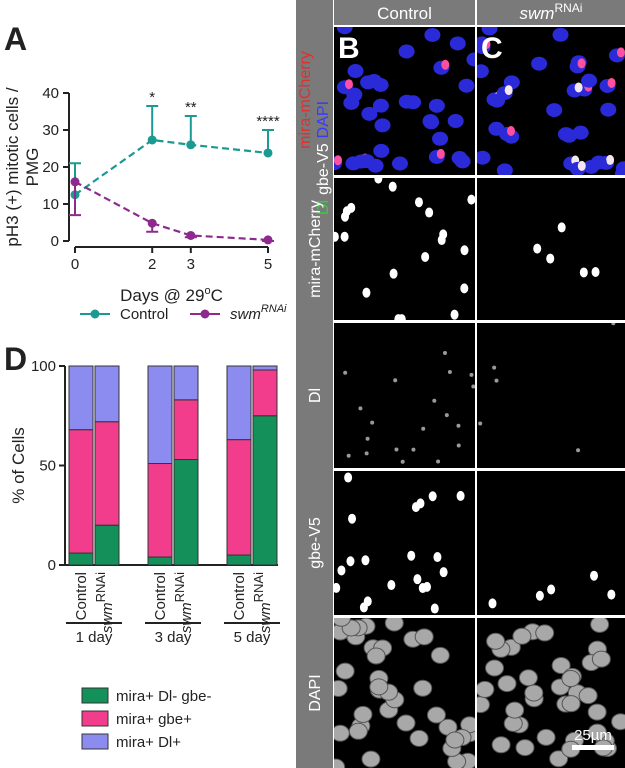 The image size is (625, 768). Describe the element at coordinates (207, 291) in the screenshot. I see `text-part: o` at that location.